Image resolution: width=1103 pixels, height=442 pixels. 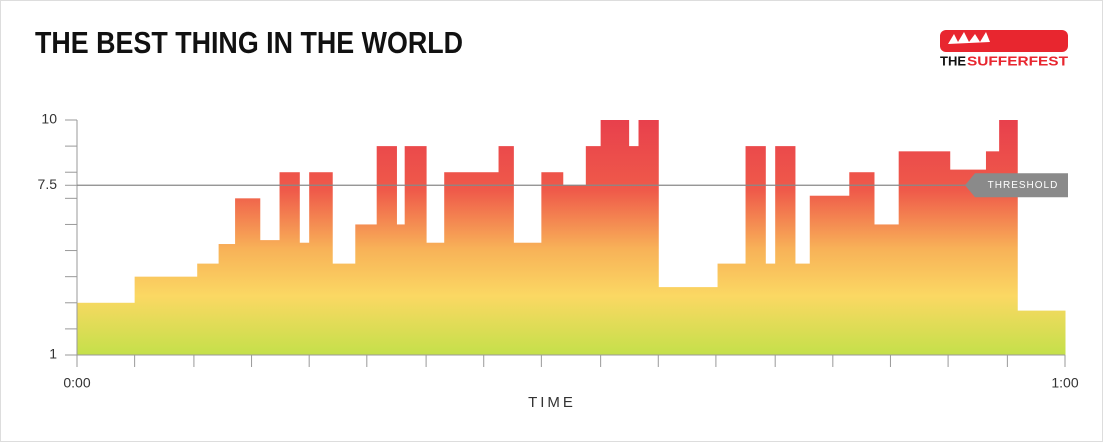 I want to click on logo: THE SUFFERFEST, so click(x=1004, y=49).